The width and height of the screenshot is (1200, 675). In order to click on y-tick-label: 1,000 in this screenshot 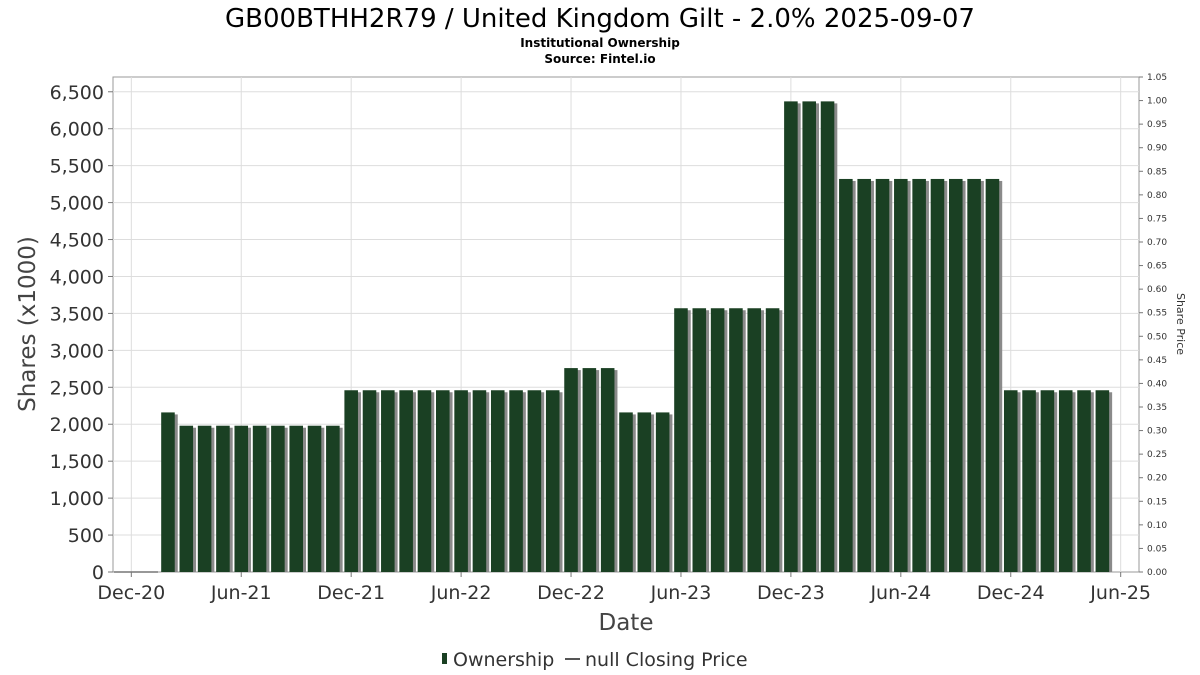, I will do `click(77, 499)`.